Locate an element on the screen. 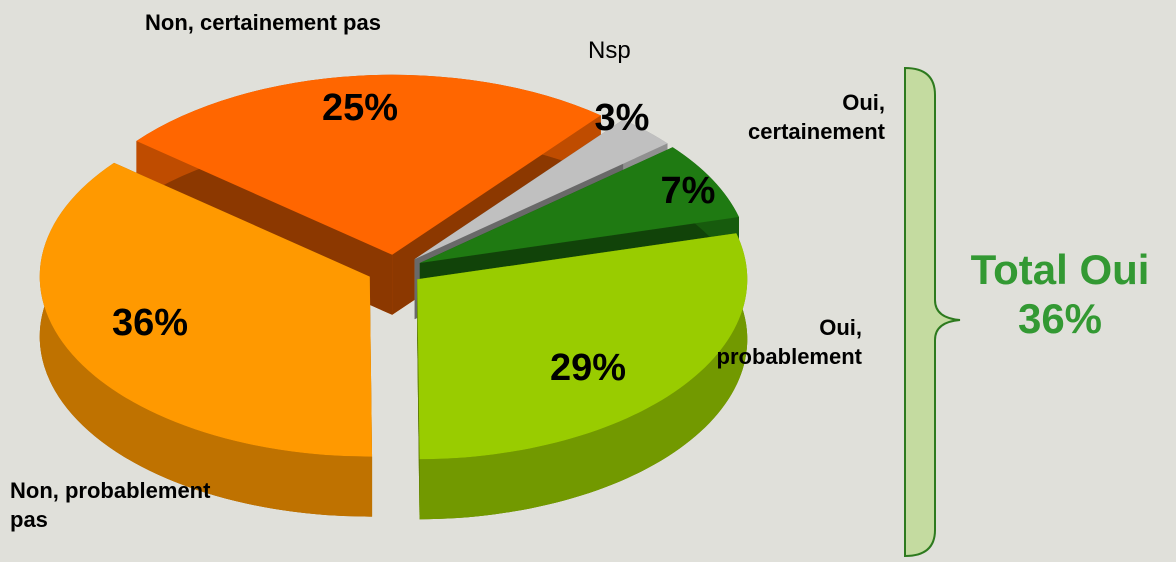  slice-side-shade is located at coordinates (418, 399).